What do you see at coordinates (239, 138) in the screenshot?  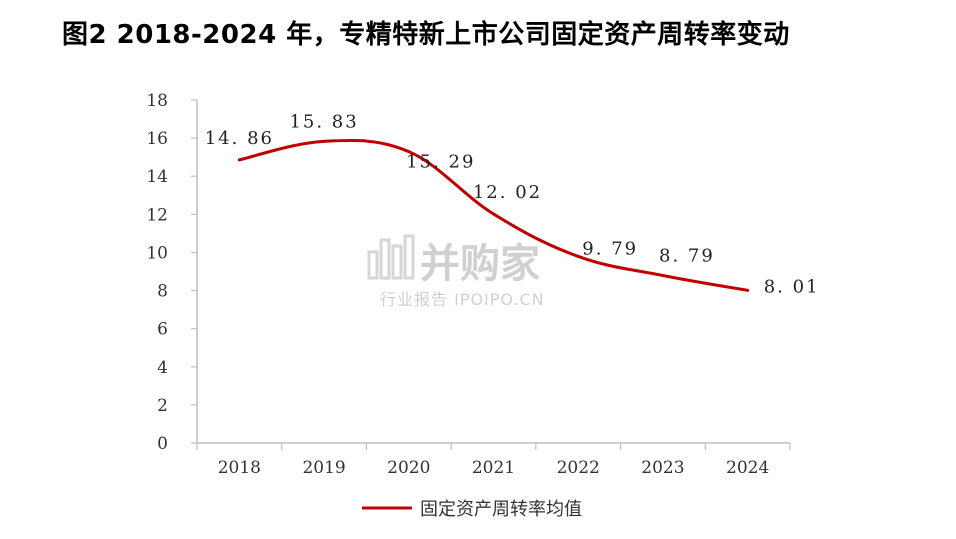 I see `data-label: 14. 86` at bounding box center [239, 138].